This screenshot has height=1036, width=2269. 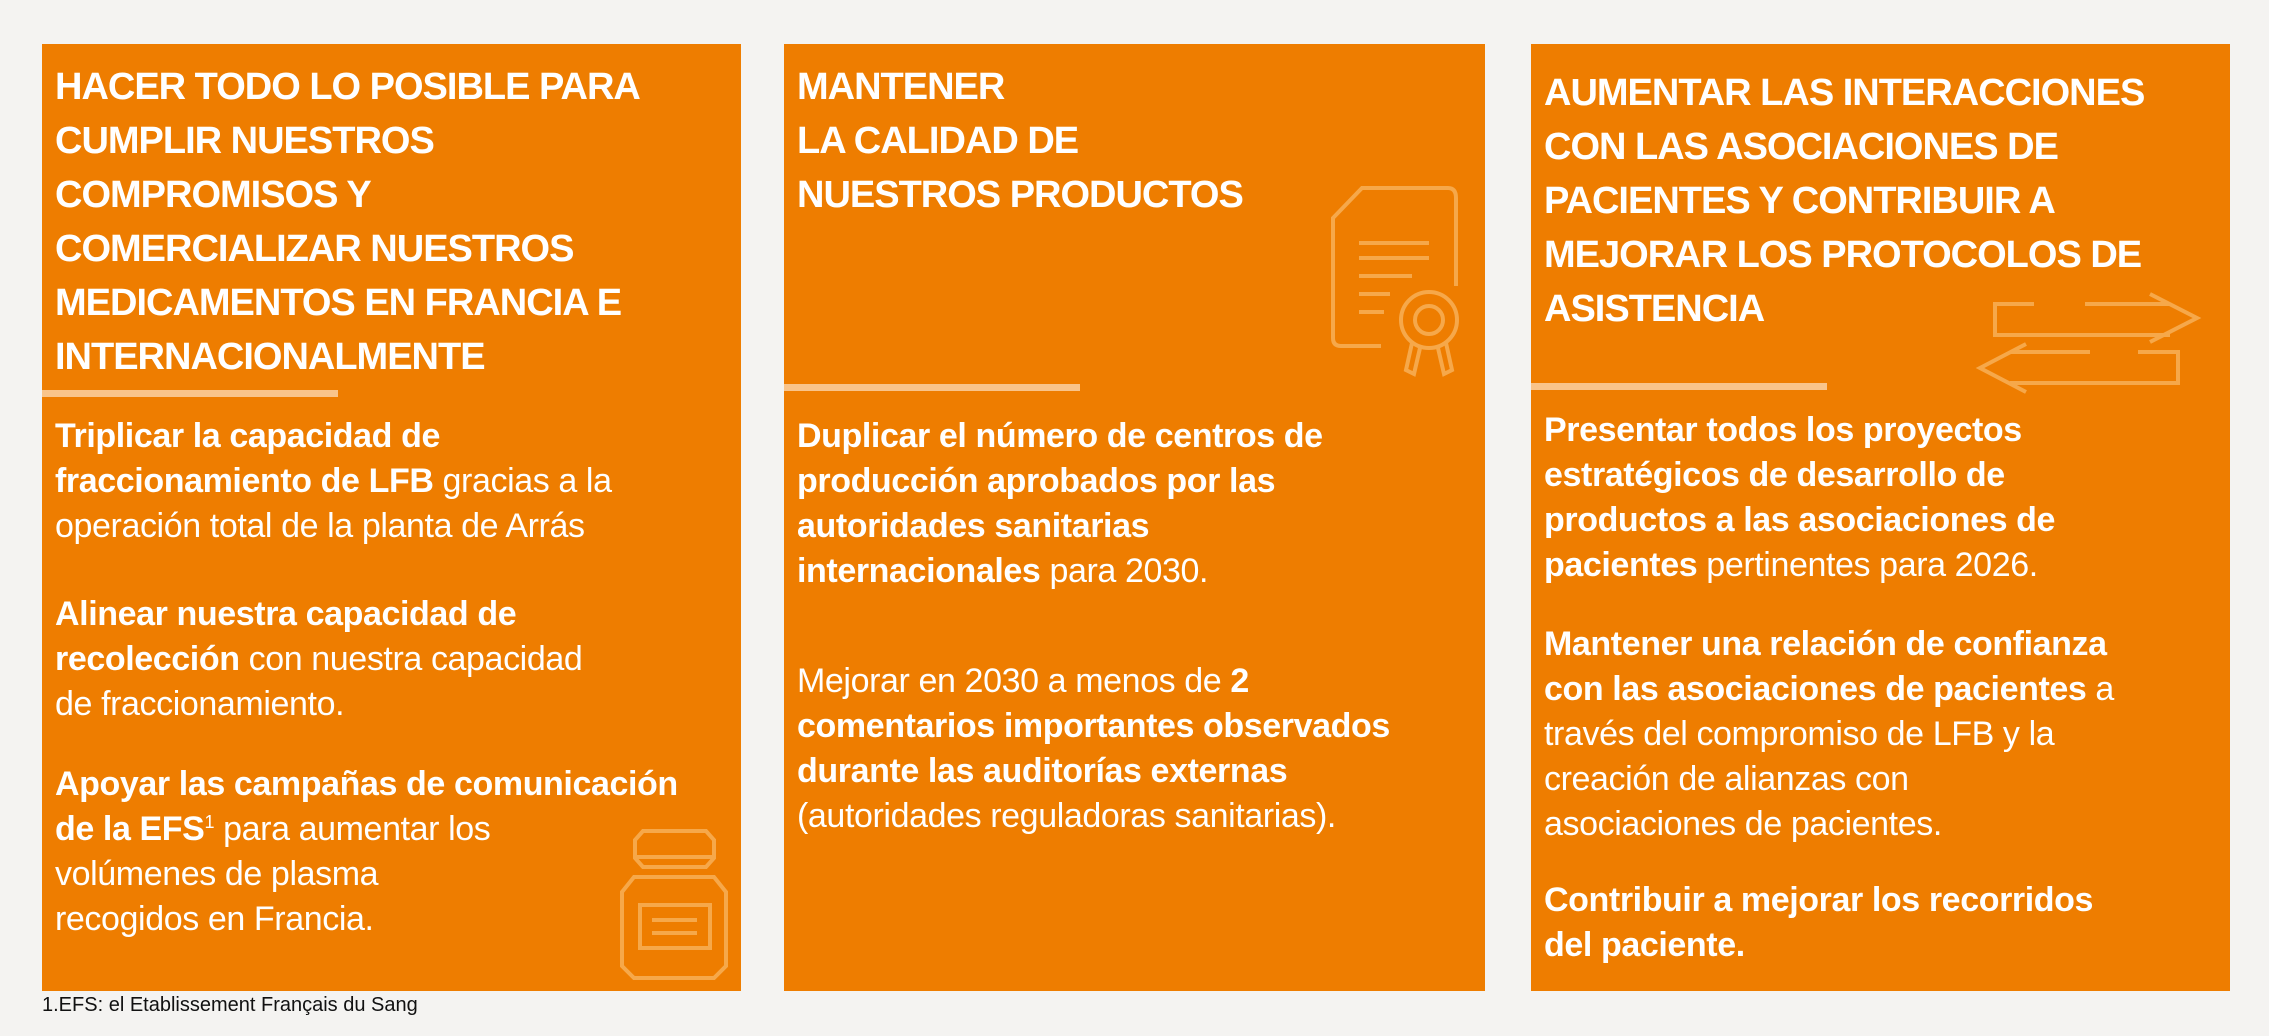 What do you see at coordinates (1020, 195) in the screenshot?
I see `panel-title-line: NUESTROS PRODUCTOS` at bounding box center [1020, 195].